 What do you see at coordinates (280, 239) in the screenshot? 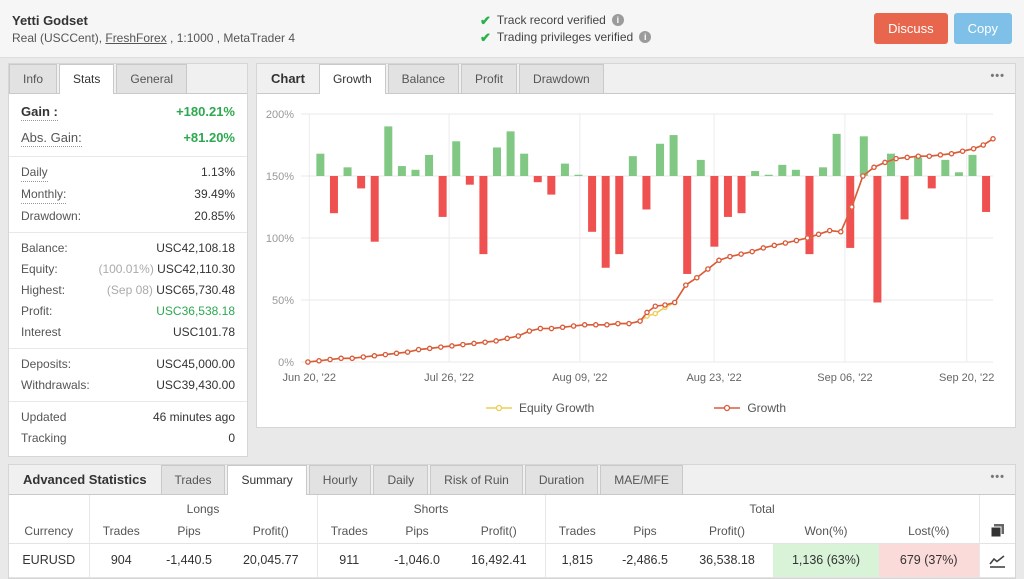
I see `svg-text: 100%` at bounding box center [280, 239].